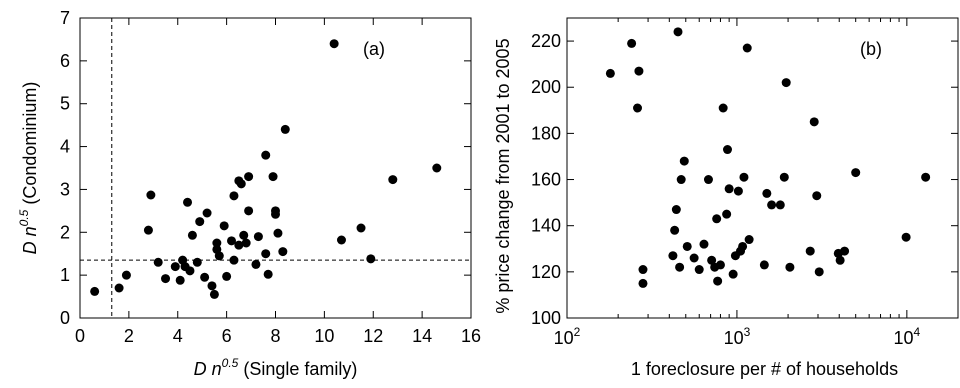  Describe the element at coordinates (227, 336) in the screenshot. I see `x-tick-label: 6` at that location.